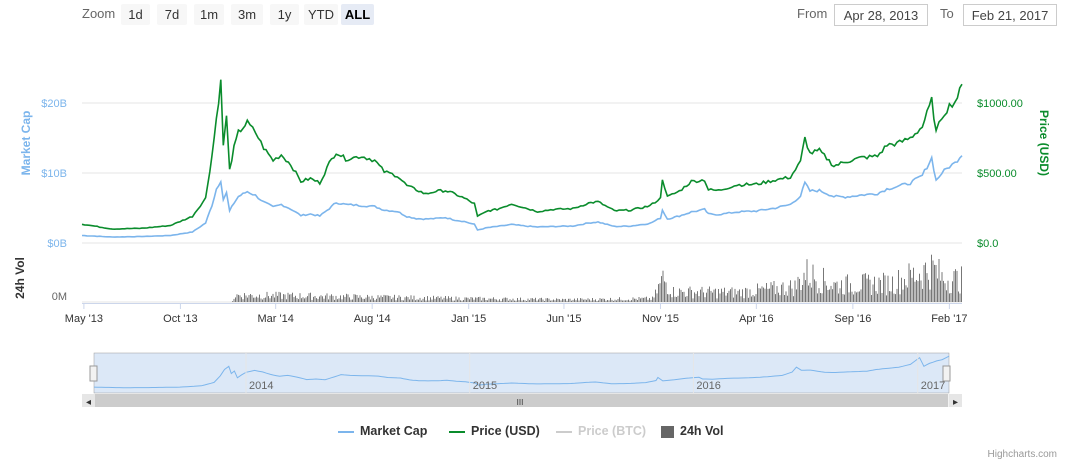 The image size is (1077, 470). What do you see at coordinates (601, 431) in the screenshot?
I see `legend-item-price-btc: Price (BTC)` at bounding box center [601, 431].